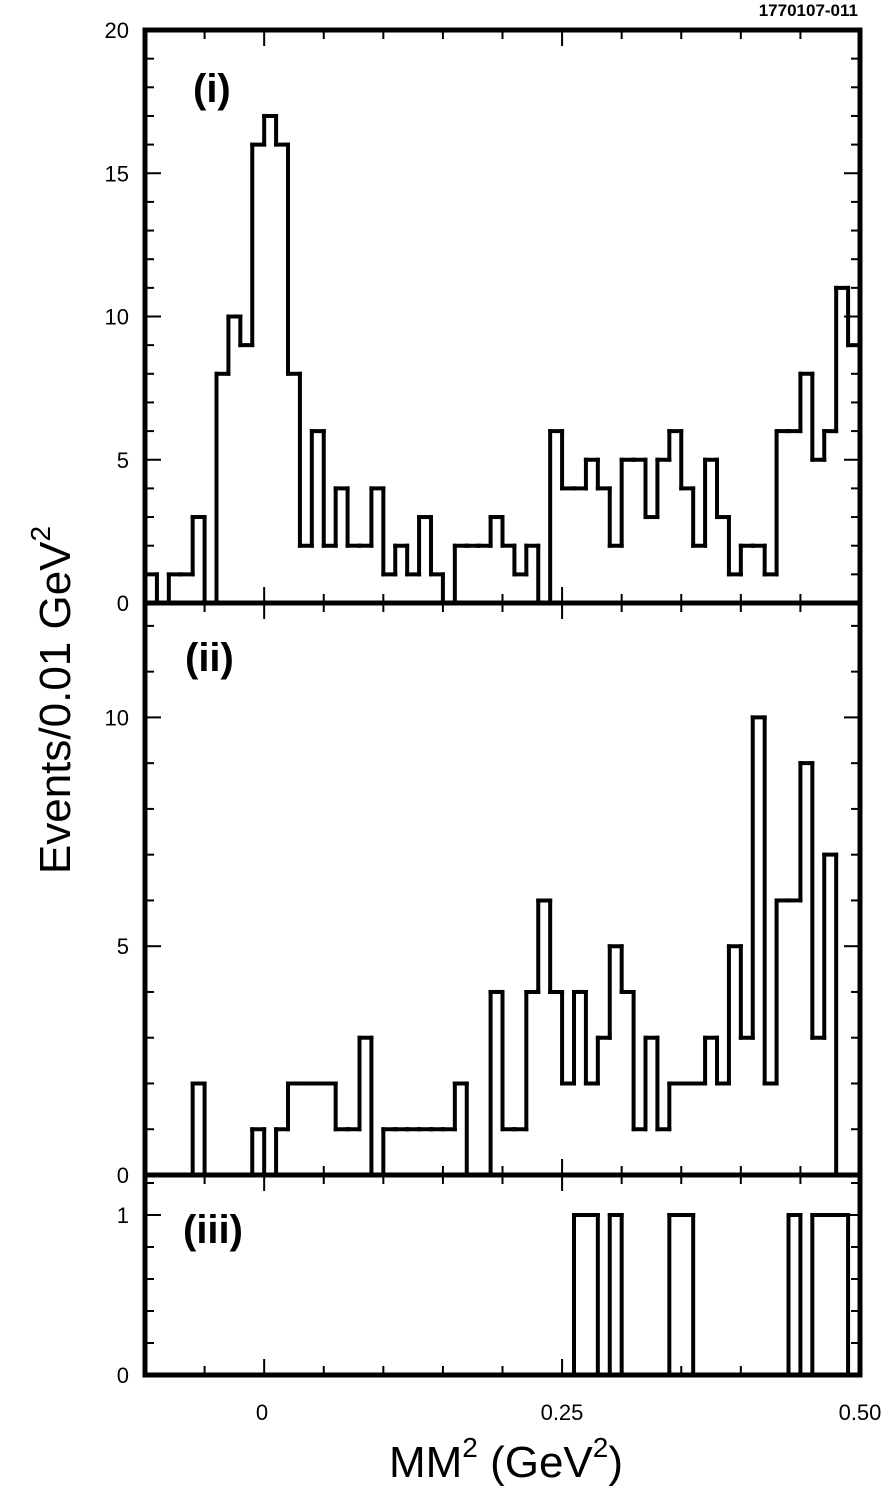 The width and height of the screenshot is (892, 1505). I want to click on y-tick-label: 20, so click(117, 30).